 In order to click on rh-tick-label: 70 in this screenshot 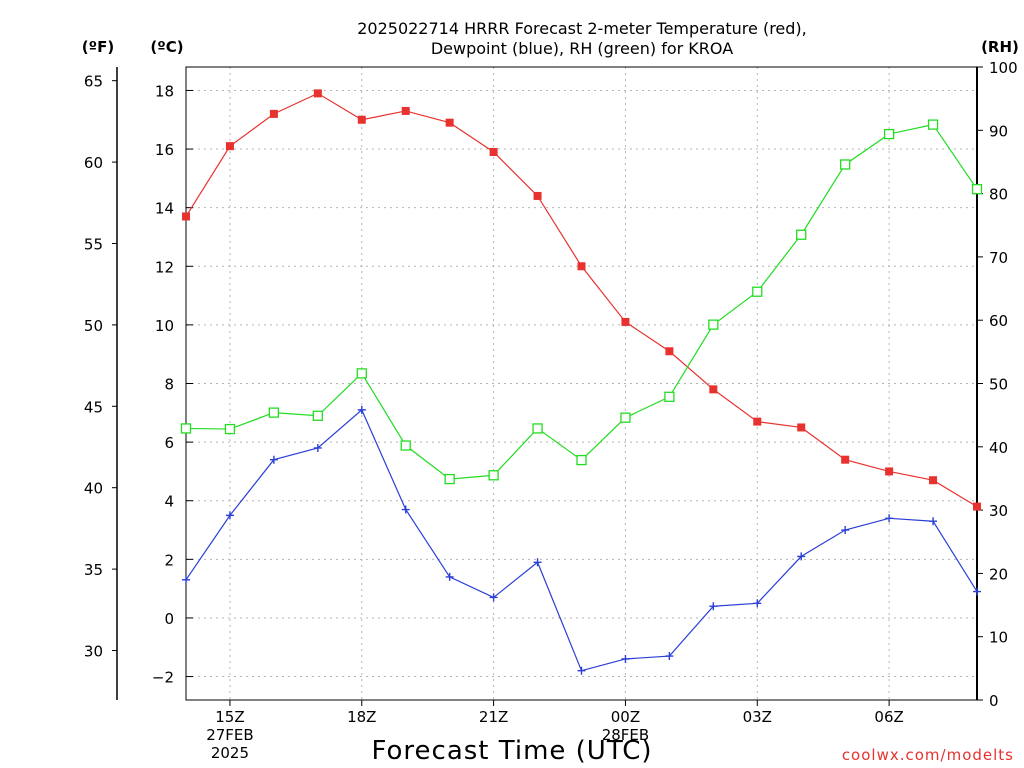, I will do `click(998, 258)`.